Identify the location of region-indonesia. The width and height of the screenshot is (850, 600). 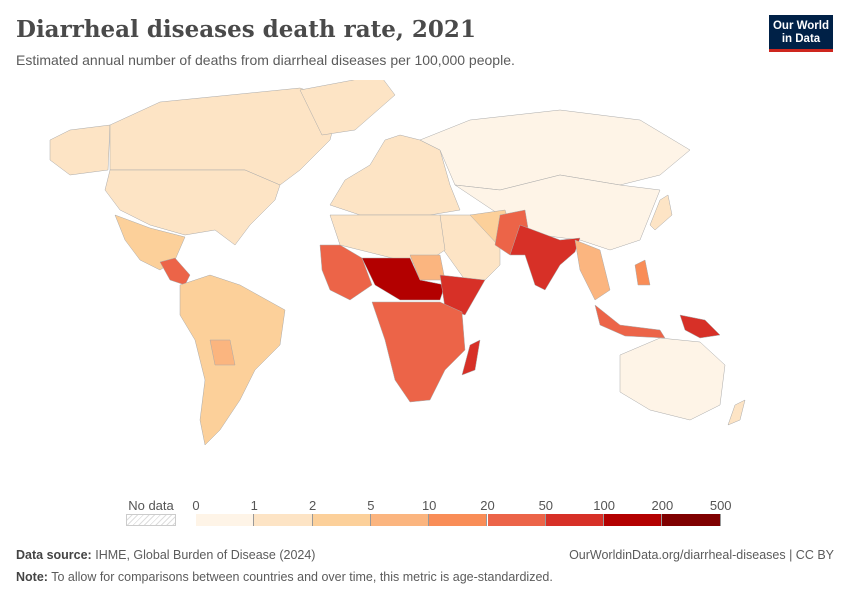
(630, 321).